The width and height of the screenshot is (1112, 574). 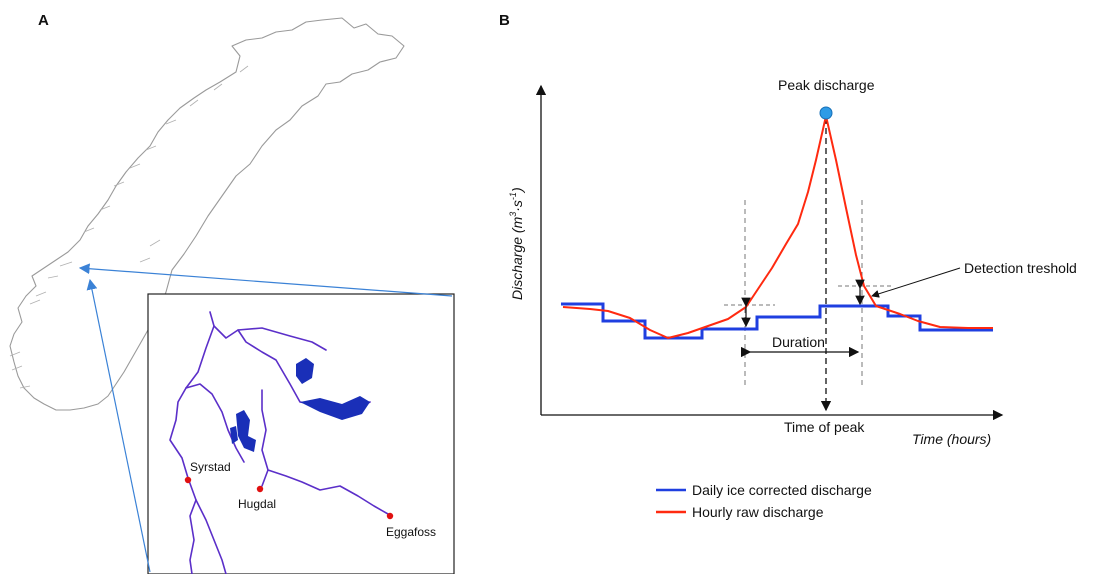 What do you see at coordinates (129, 227) in the screenshot?
I see `coast-detail` at bounding box center [129, 227].